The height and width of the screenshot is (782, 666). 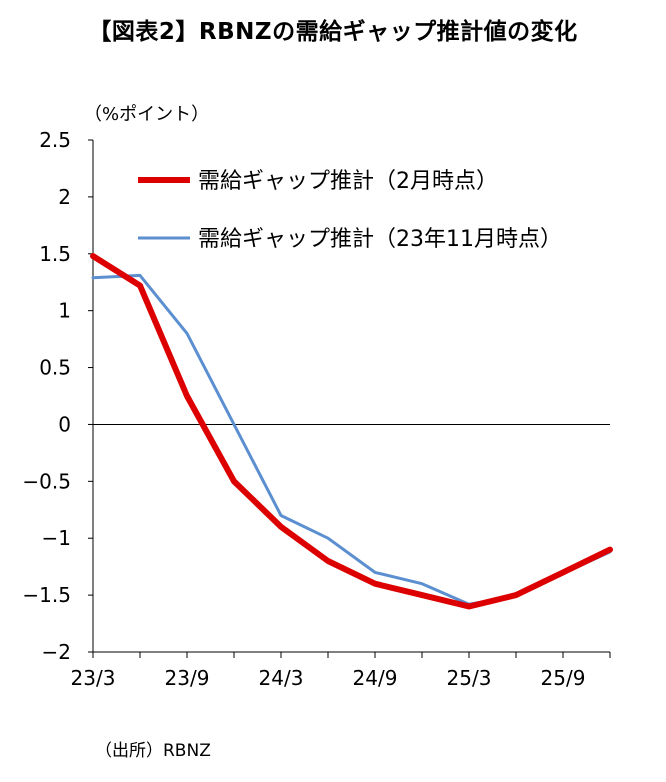 What do you see at coordinates (55, 368) in the screenshot?
I see `y-tick-label: 0.5` at bounding box center [55, 368].